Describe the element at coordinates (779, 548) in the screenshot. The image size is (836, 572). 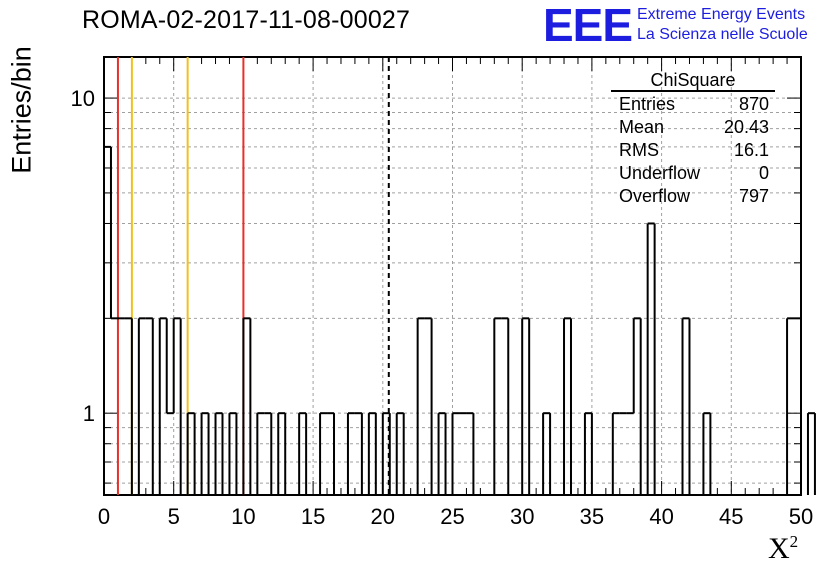
I see `x-axis-label-text: X` at that location.